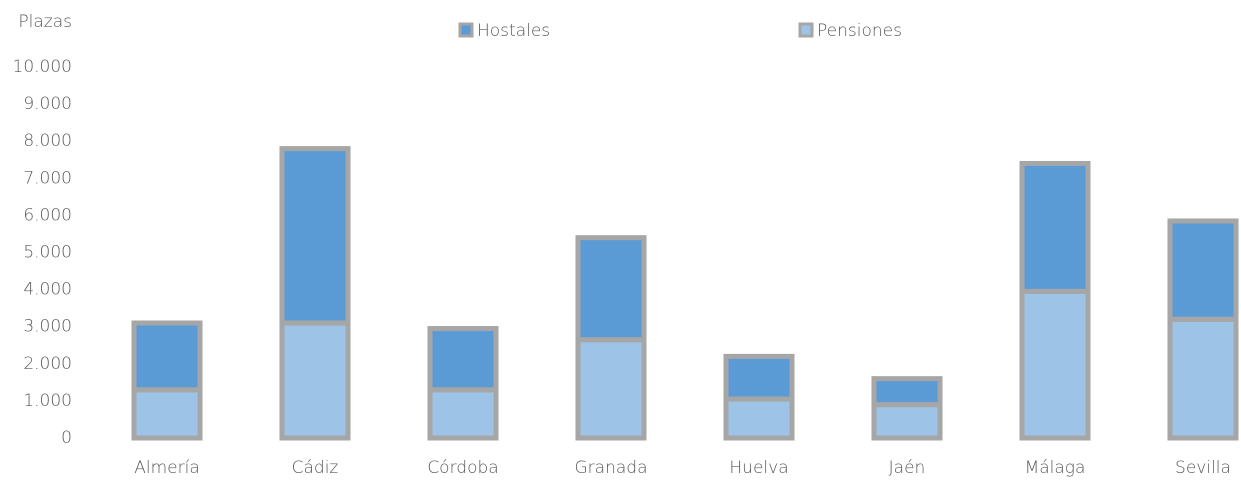 This screenshot has height=480, width=1241. I want to click on y-tick-label: 6.000, so click(47, 215).